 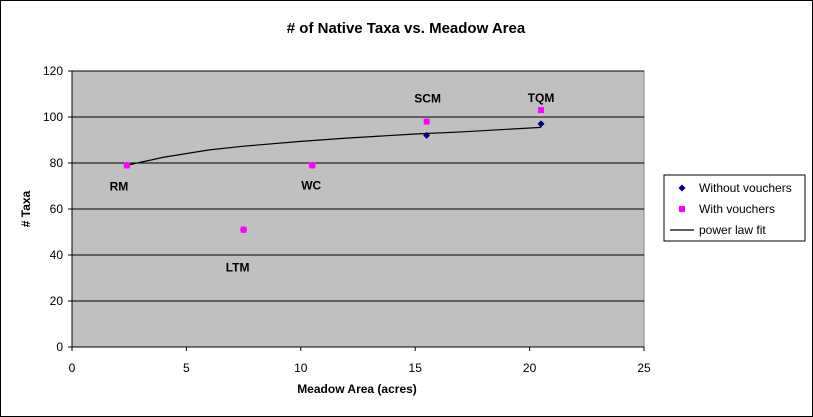 What do you see at coordinates (682, 188) in the screenshot?
I see `legend-swatch-without-vouchers` at bounding box center [682, 188].